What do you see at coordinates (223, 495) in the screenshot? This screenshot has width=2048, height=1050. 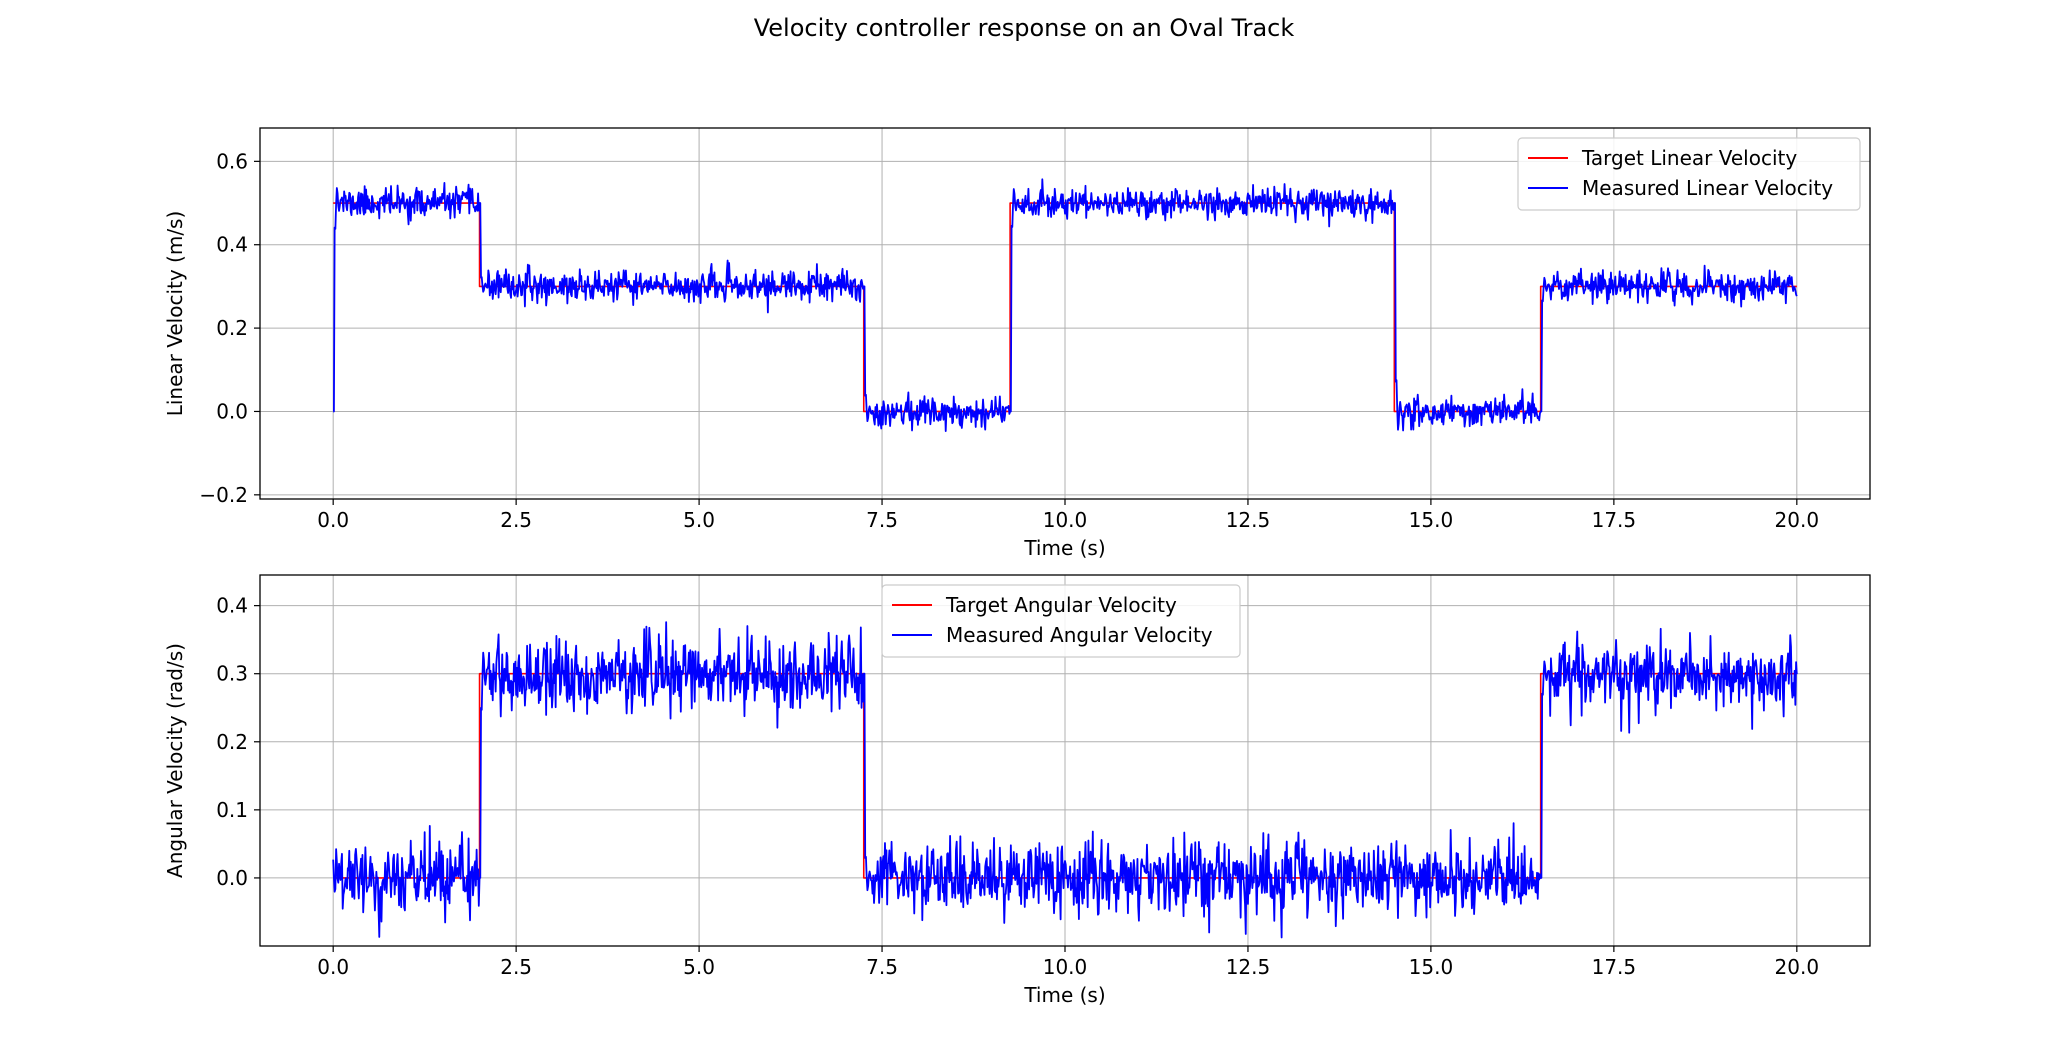 I see `y-tick-label: −0.2` at bounding box center [223, 495].